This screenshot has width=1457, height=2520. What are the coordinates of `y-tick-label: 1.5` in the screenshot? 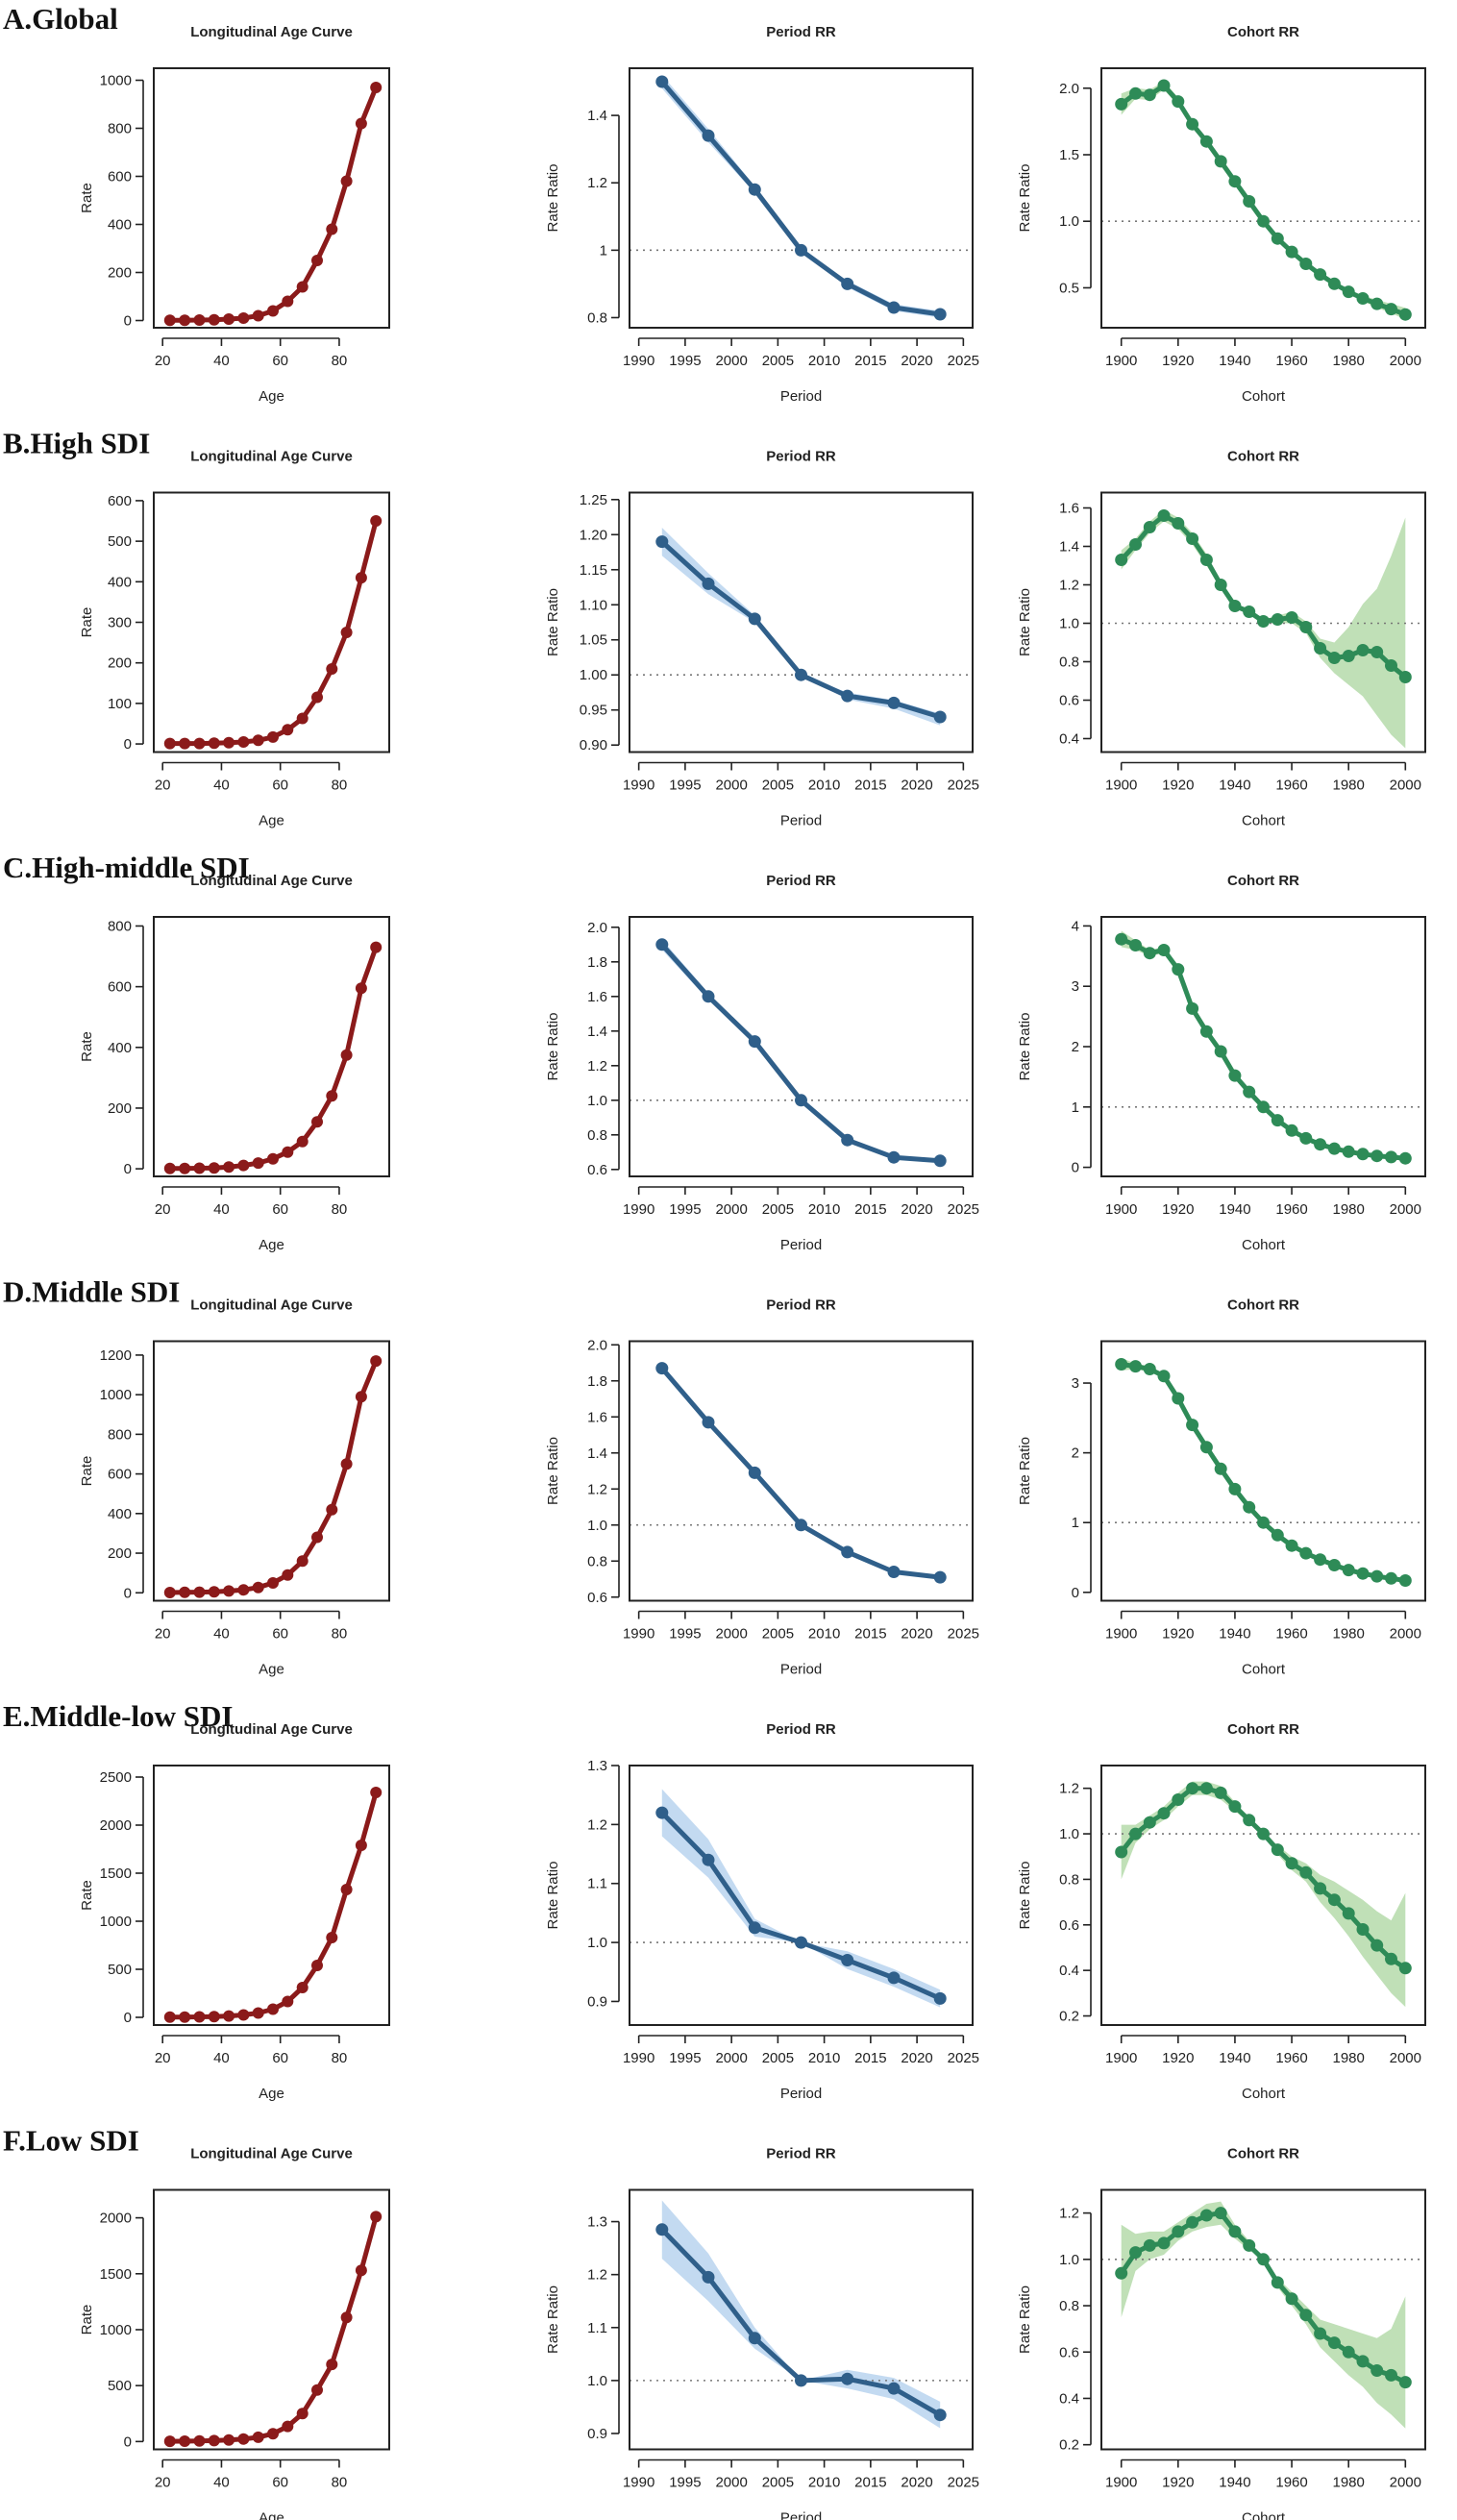 It's located at (1069, 155).